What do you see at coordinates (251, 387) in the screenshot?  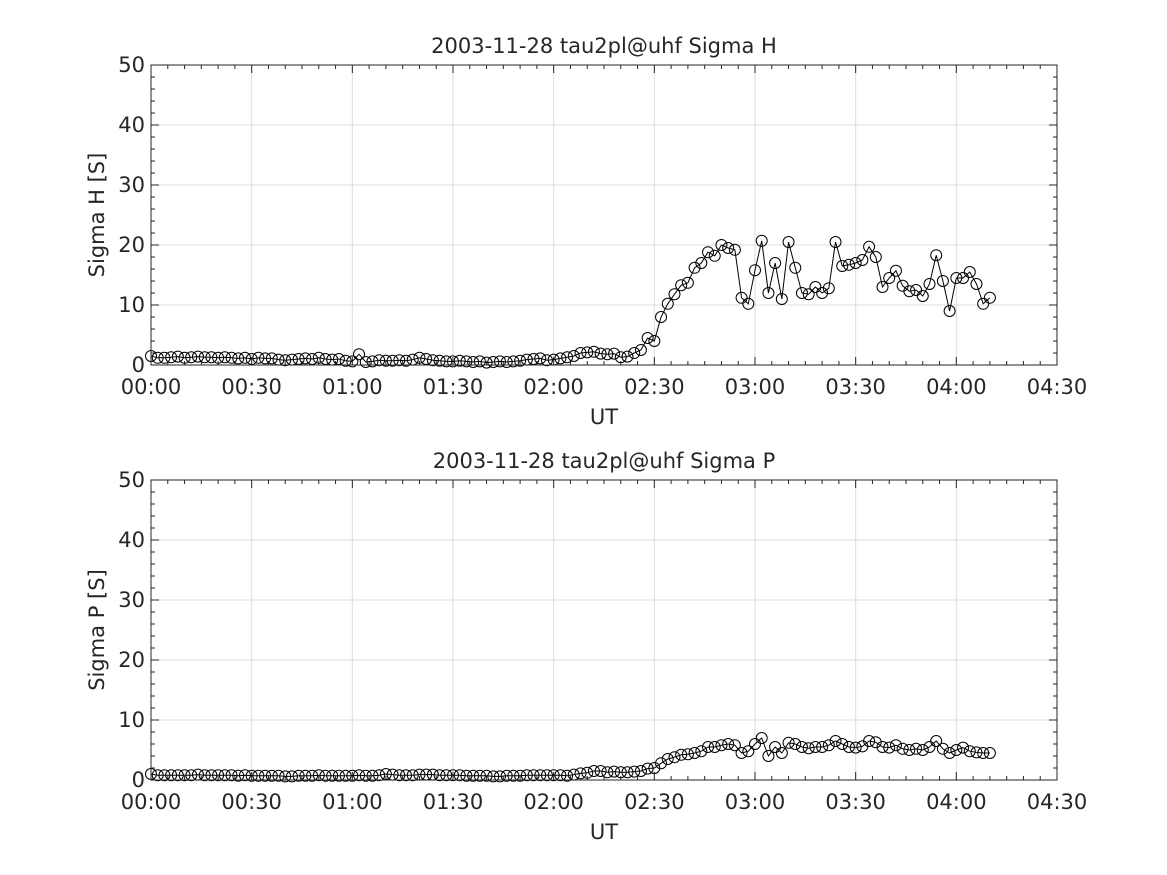 I see `sigma-h-xtick-label: 00:30` at bounding box center [251, 387].